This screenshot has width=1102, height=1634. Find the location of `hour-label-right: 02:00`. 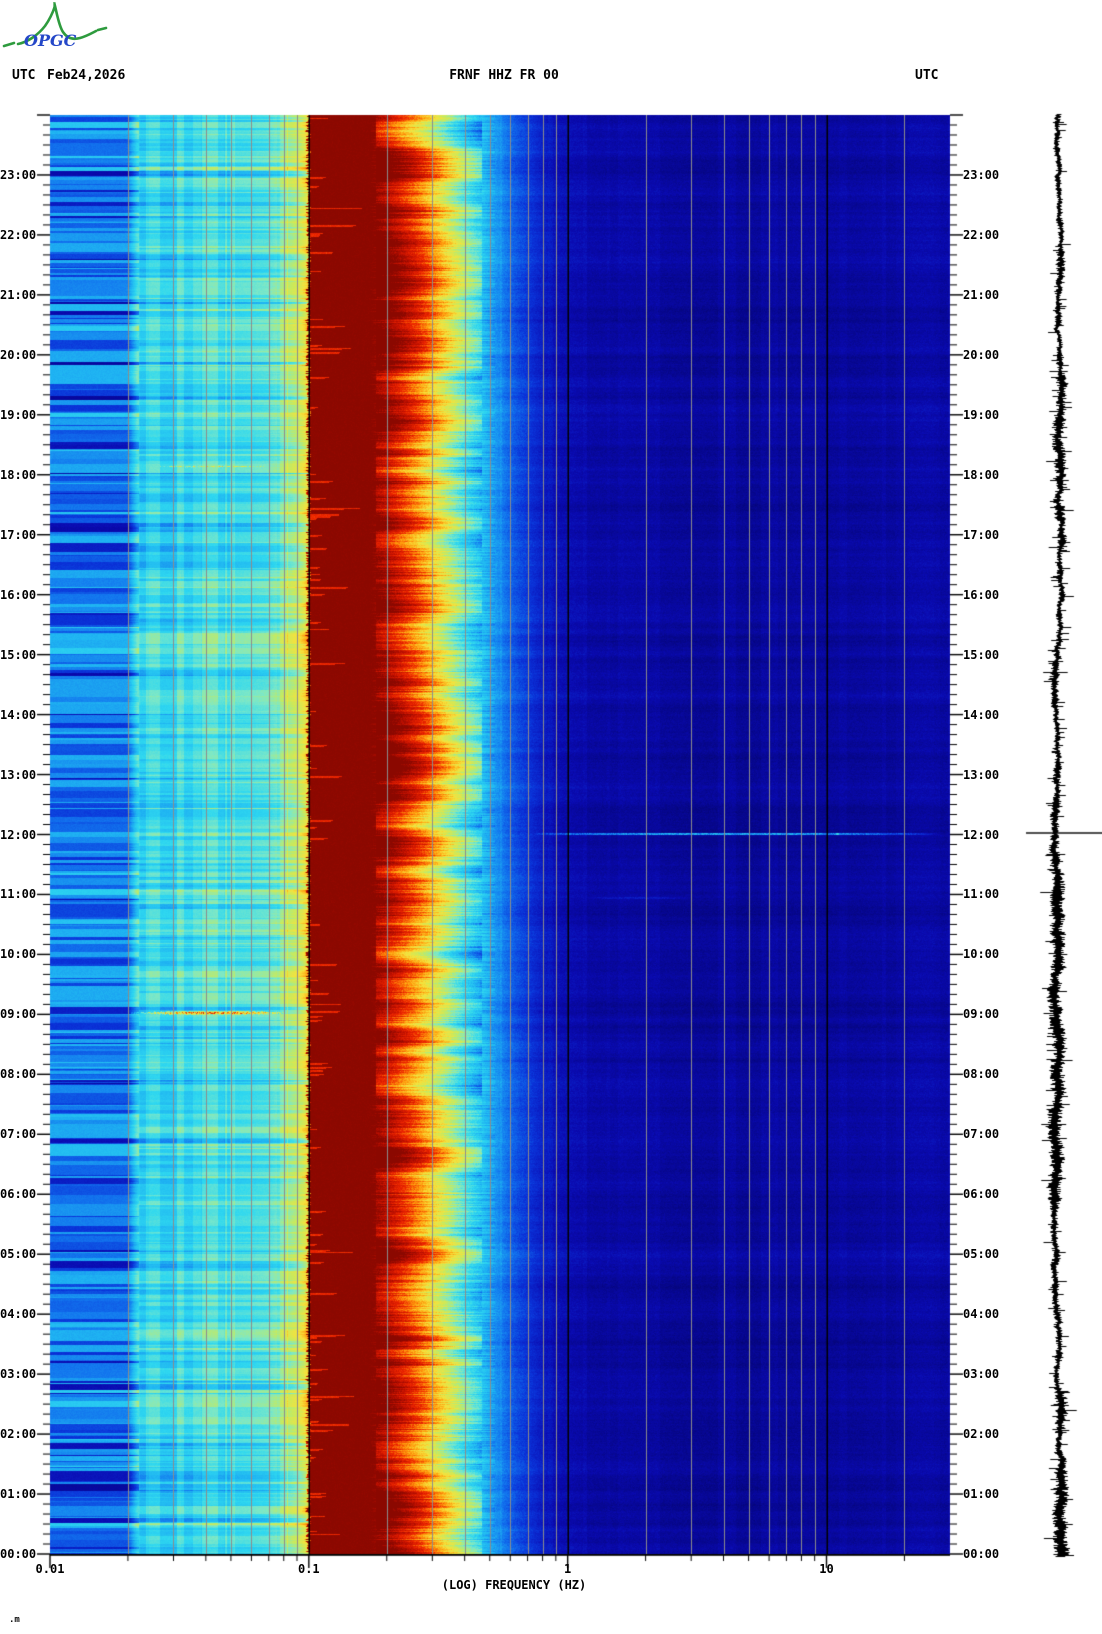

hour-label-right: 02:00 is located at coordinates (981, 1434).